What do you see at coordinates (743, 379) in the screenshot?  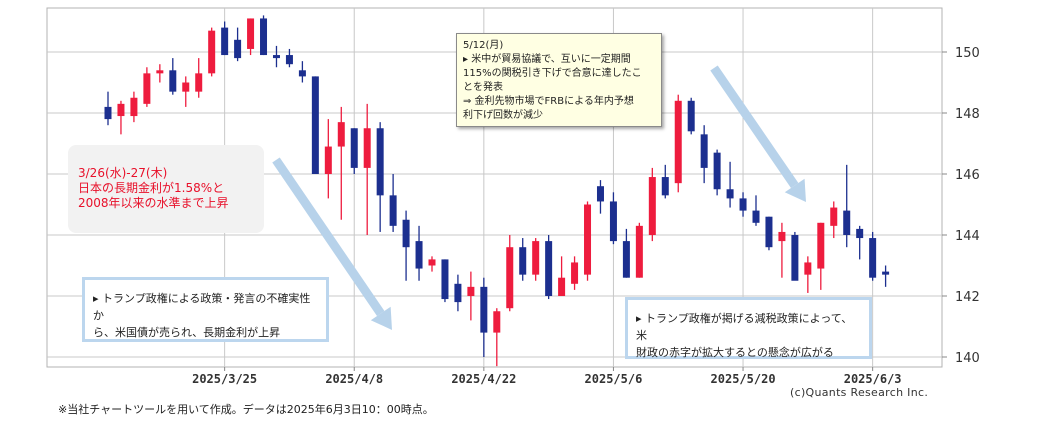 I see `x-tick-label: 2025/5/20` at bounding box center [743, 379].